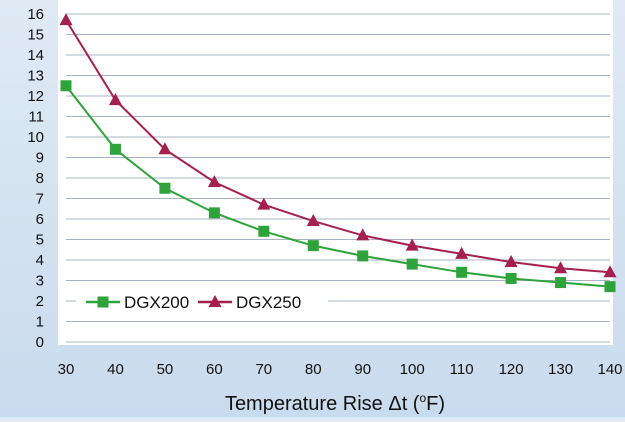  Describe the element at coordinates (560, 369) in the screenshot. I see `x-tick-label: 130` at that location.